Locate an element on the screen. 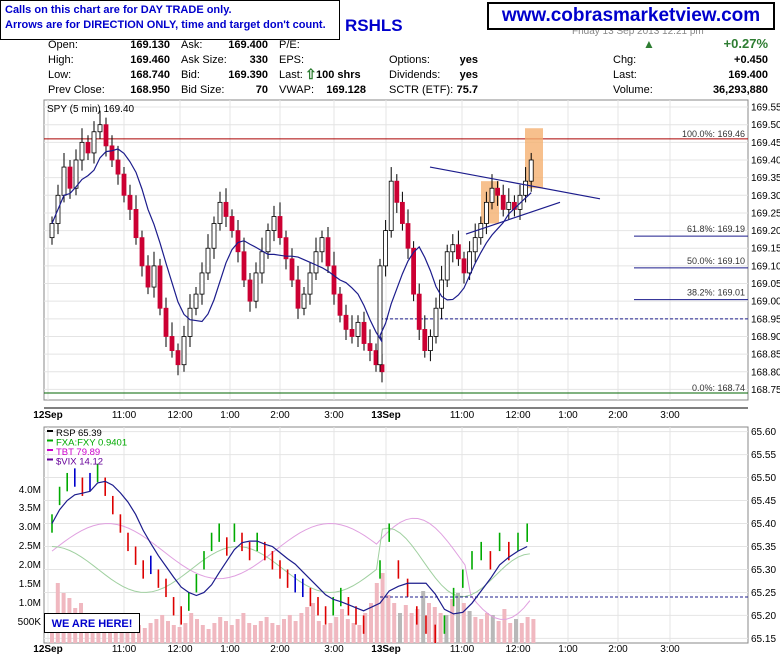 This screenshot has width=780, height=659. lower-y-tick: 65.15 is located at coordinates (763, 639).